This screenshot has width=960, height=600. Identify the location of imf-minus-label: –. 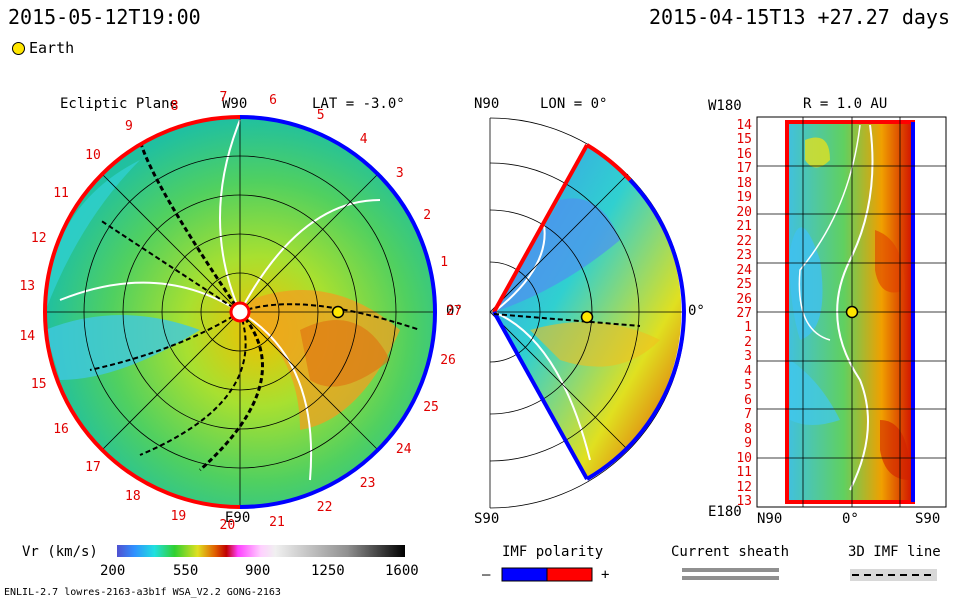
(486, 575).